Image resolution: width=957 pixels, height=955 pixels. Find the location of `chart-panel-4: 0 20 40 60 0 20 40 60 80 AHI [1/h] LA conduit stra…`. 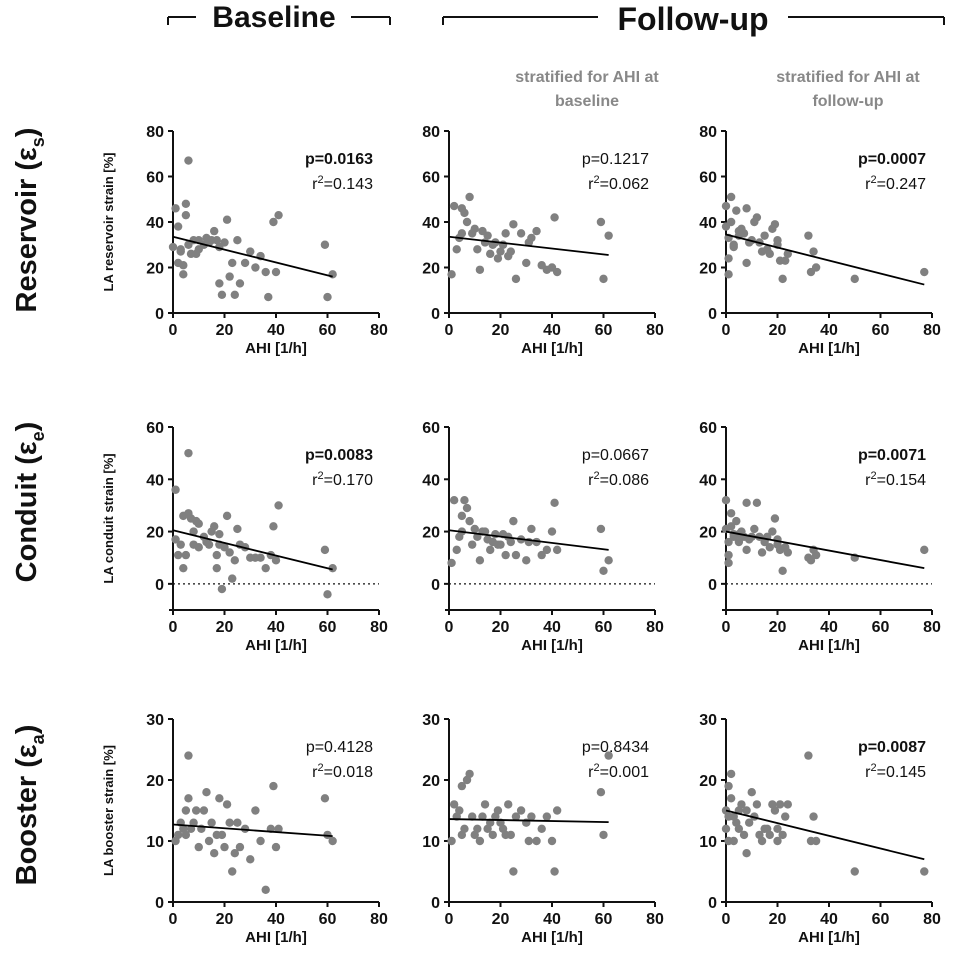

chart-panel-4: 0 20 40 60 0 20 40 60 80 AHI [1/h] LA conduit stra… is located at coordinates (244, 537).